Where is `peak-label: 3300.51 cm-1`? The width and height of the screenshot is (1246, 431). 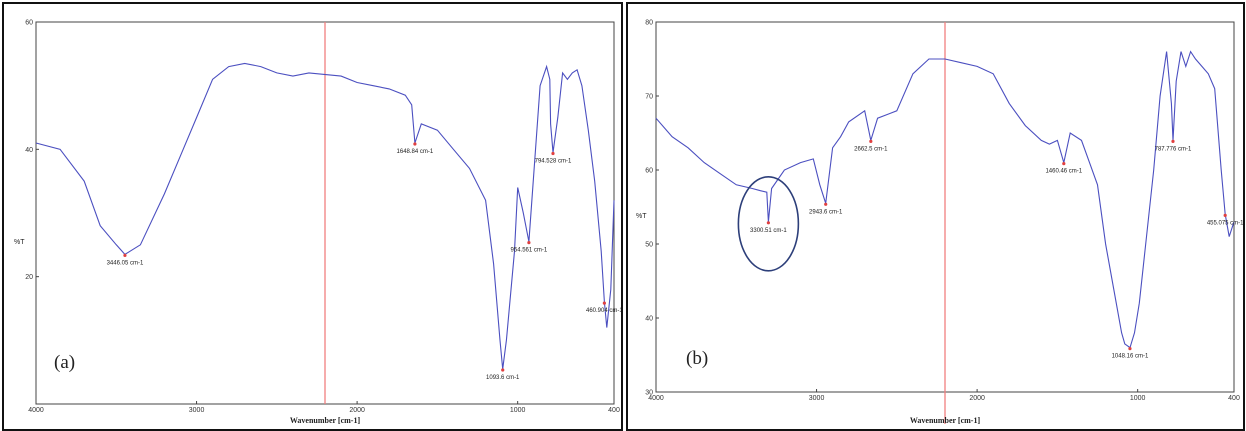 peak-label: 3300.51 cm-1 is located at coordinates (768, 231).